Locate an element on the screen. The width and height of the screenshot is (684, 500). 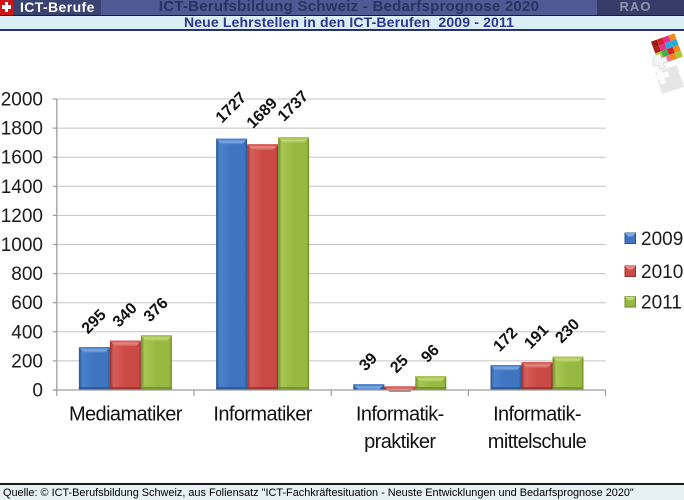
svg-text: 1800 is located at coordinates (22, 129).